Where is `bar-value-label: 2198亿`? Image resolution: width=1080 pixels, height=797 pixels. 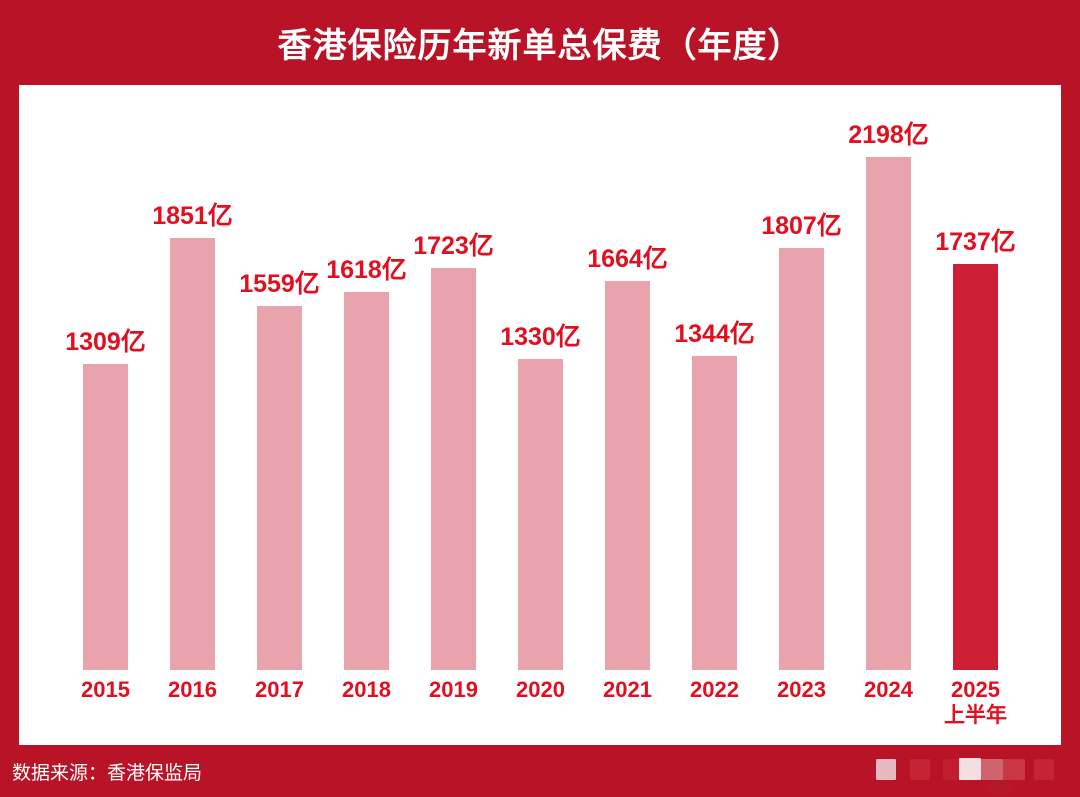 bar-value-label: 2198亿 is located at coordinates (888, 135).